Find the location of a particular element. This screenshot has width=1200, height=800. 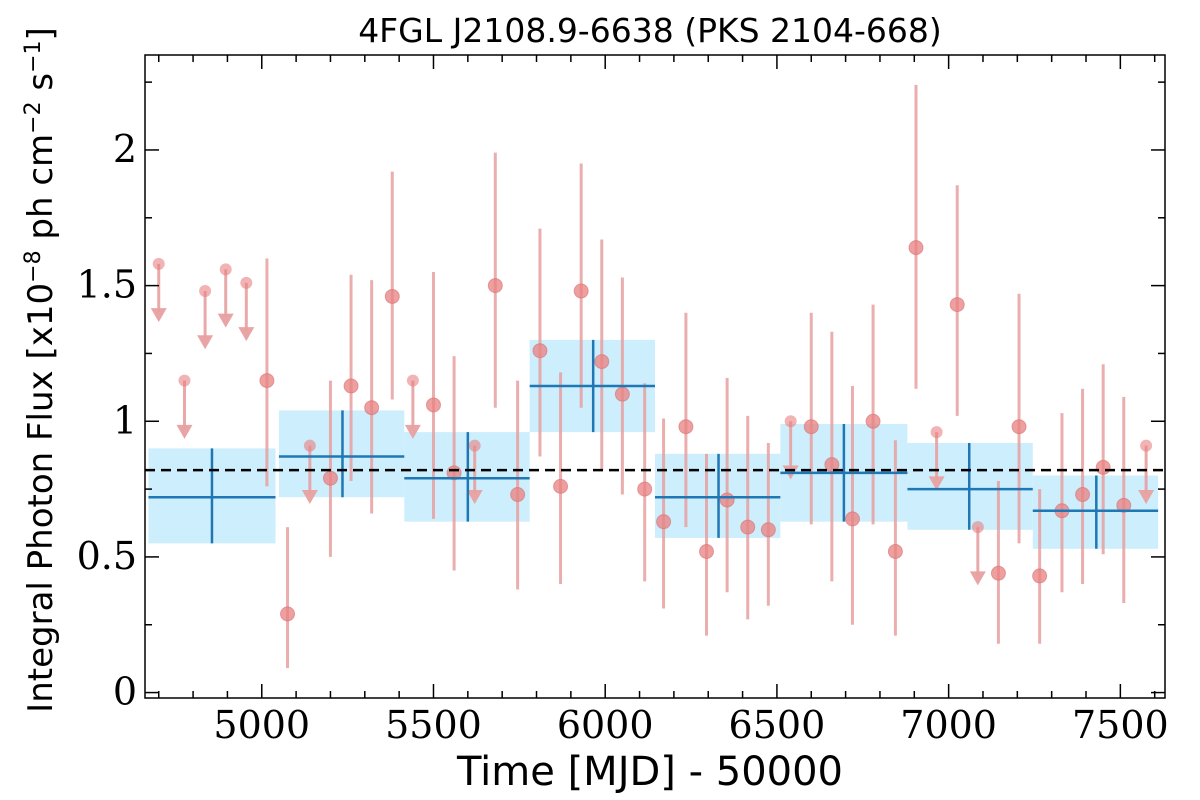

y-axis-label: Integral Photon Flux [x10−8 ph cm−2 s−1] is located at coordinates (41, 370).